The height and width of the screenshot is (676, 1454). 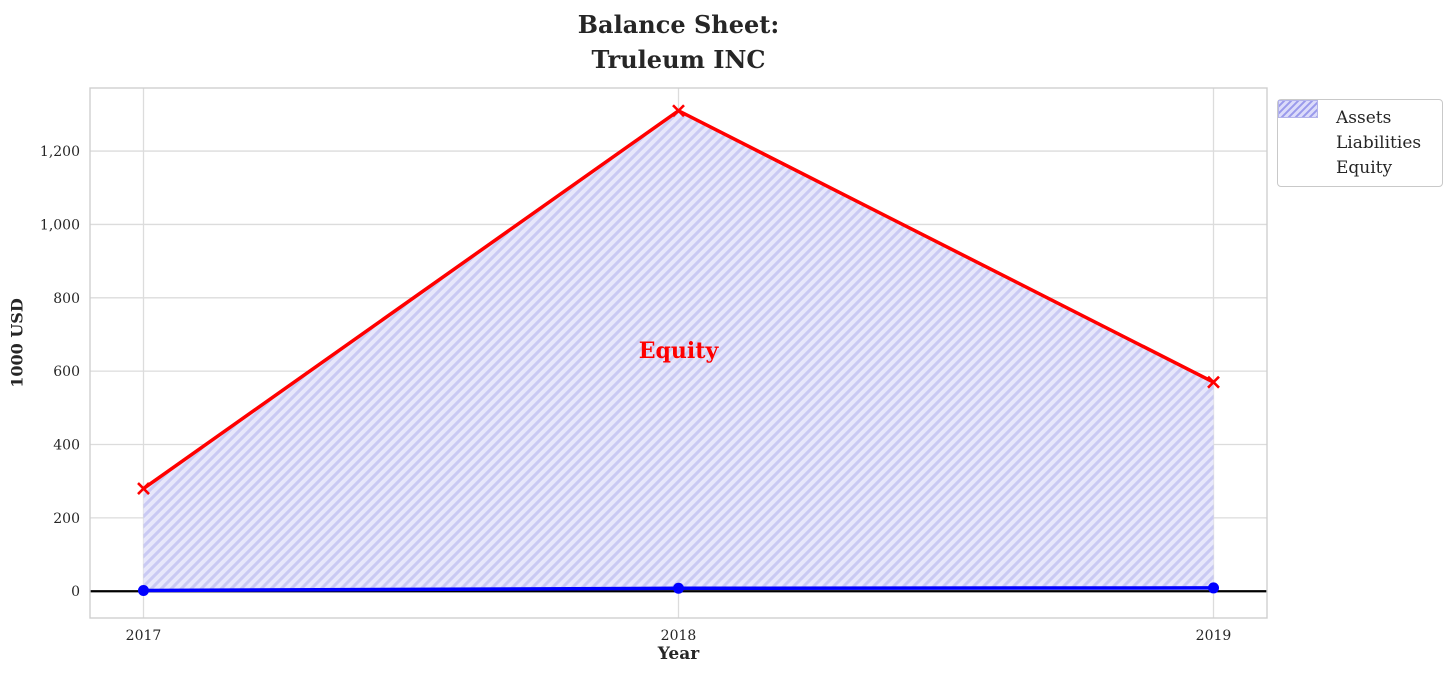 I want to click on x-axis-label: Year, so click(x=678, y=654).